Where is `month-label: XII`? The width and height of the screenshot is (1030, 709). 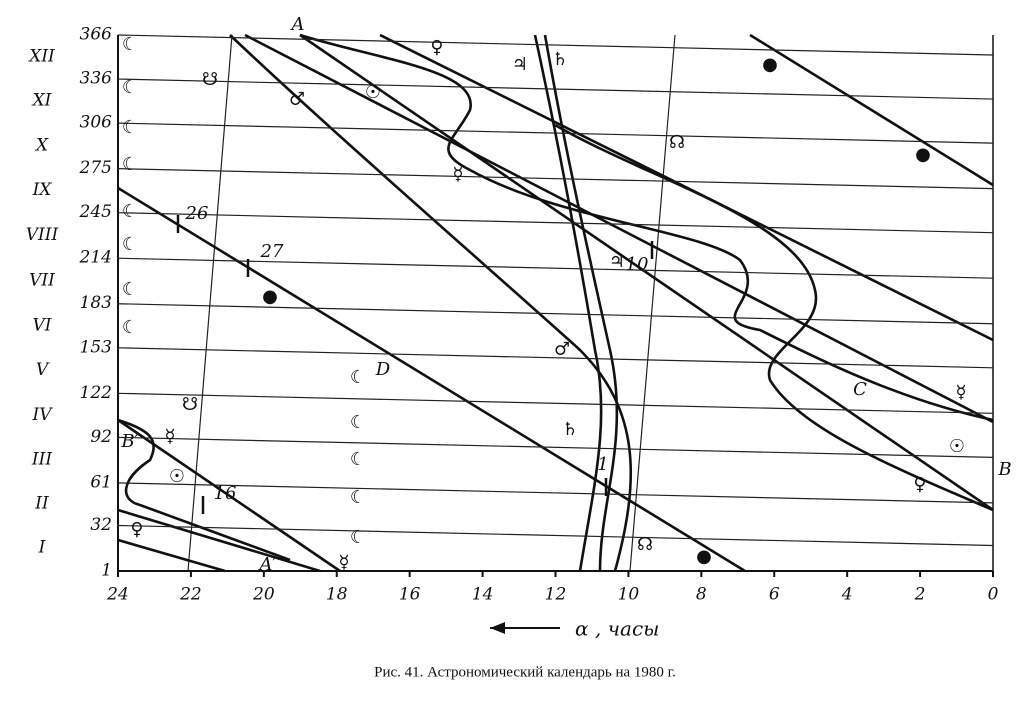
month-label: XII is located at coordinates (41, 57).